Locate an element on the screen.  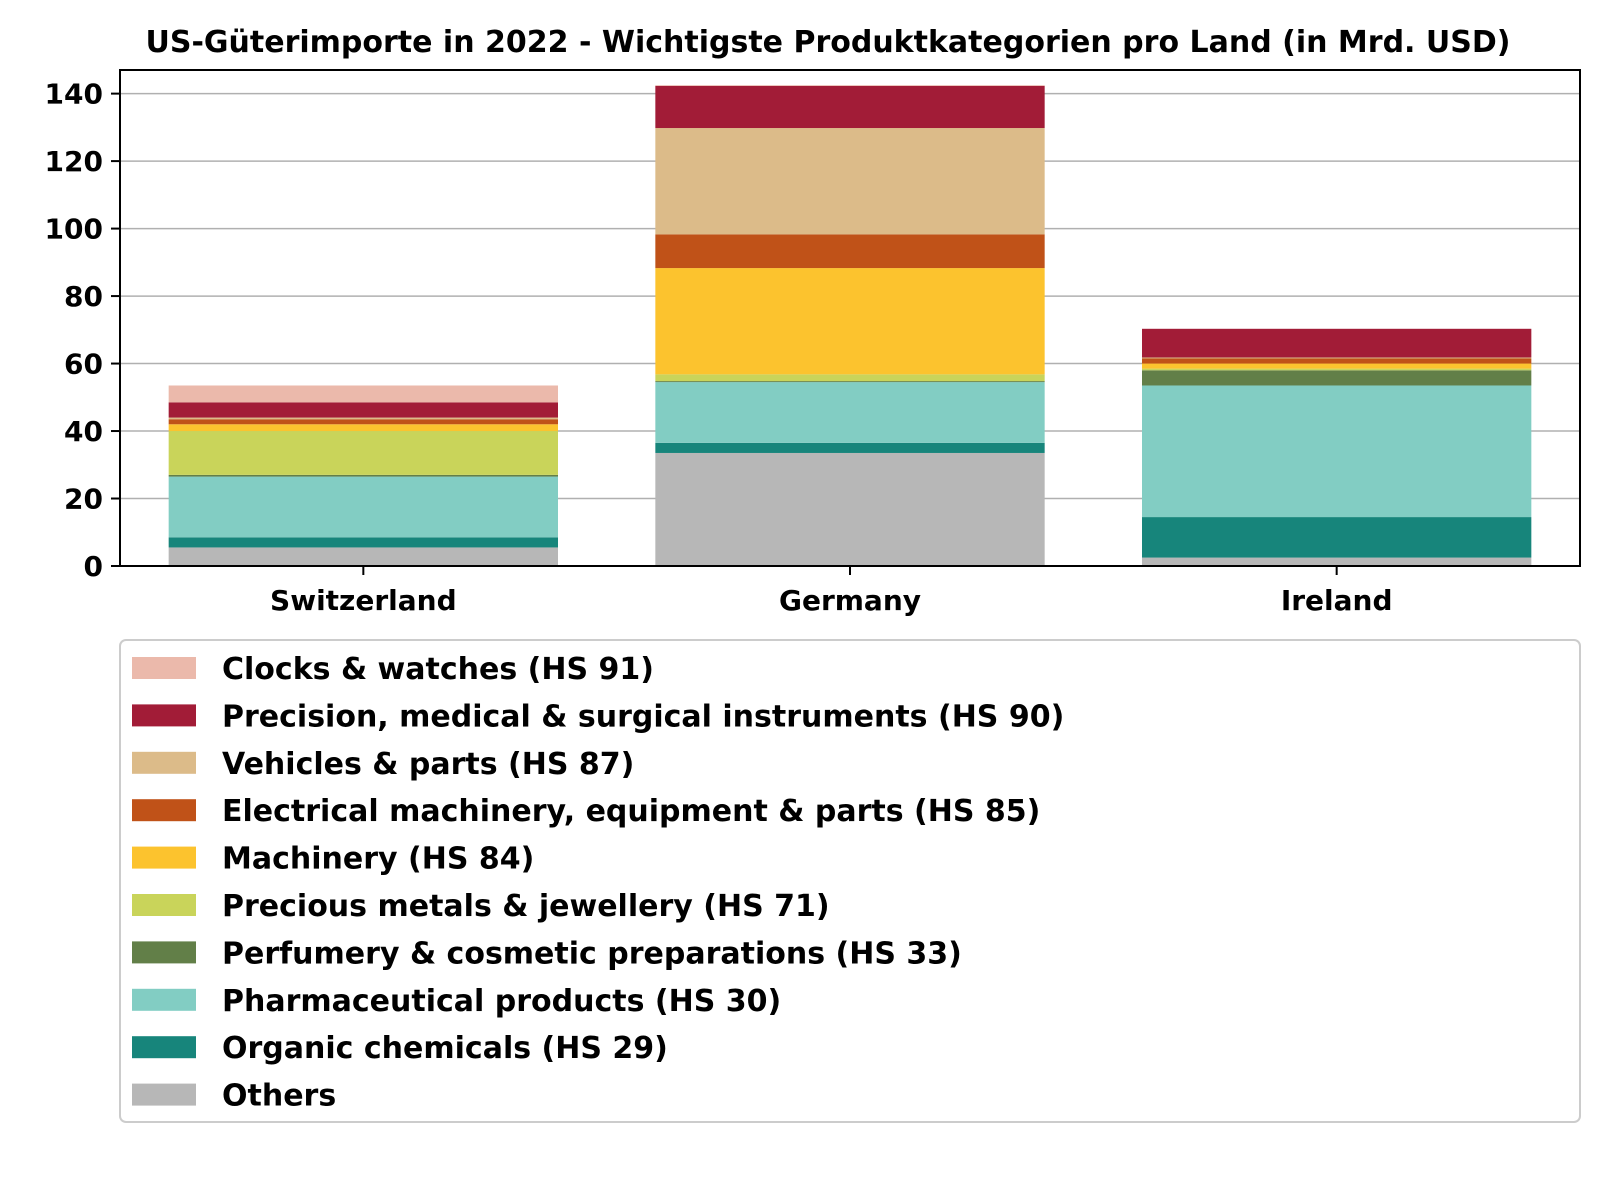
y-tick-label: 120 is located at coordinates (74, 161).